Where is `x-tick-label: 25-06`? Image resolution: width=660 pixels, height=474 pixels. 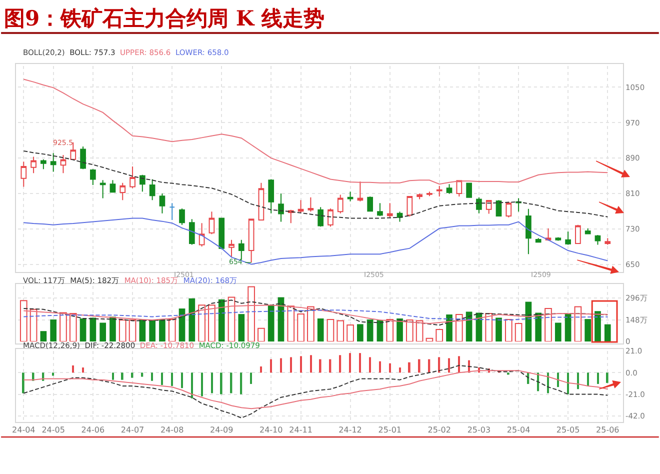 x-tick-label: 25-06 is located at coordinates (608, 430).